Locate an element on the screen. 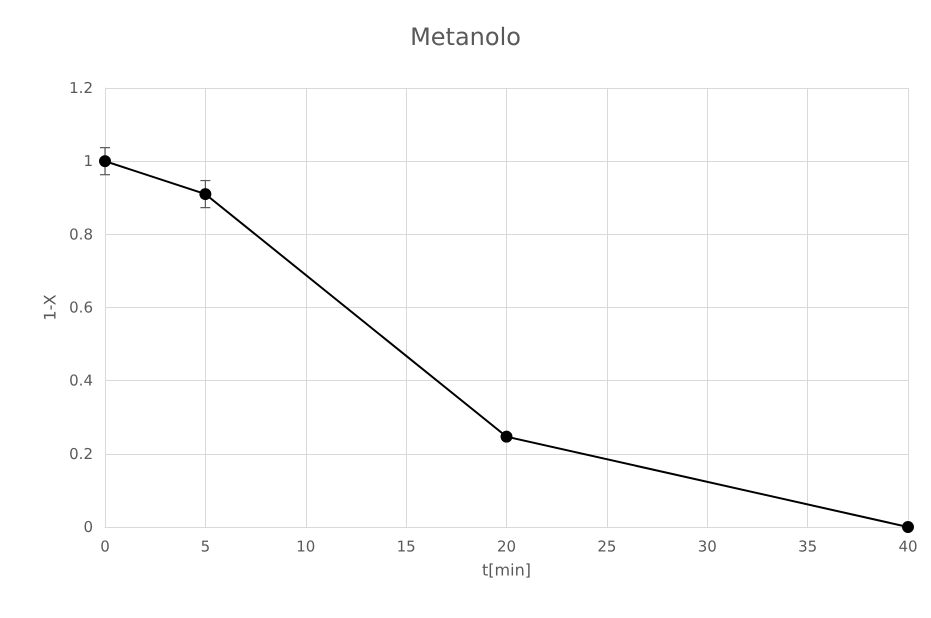 This screenshot has width=931, height=618. y-tick-label: 0.4 is located at coordinates (81, 381).